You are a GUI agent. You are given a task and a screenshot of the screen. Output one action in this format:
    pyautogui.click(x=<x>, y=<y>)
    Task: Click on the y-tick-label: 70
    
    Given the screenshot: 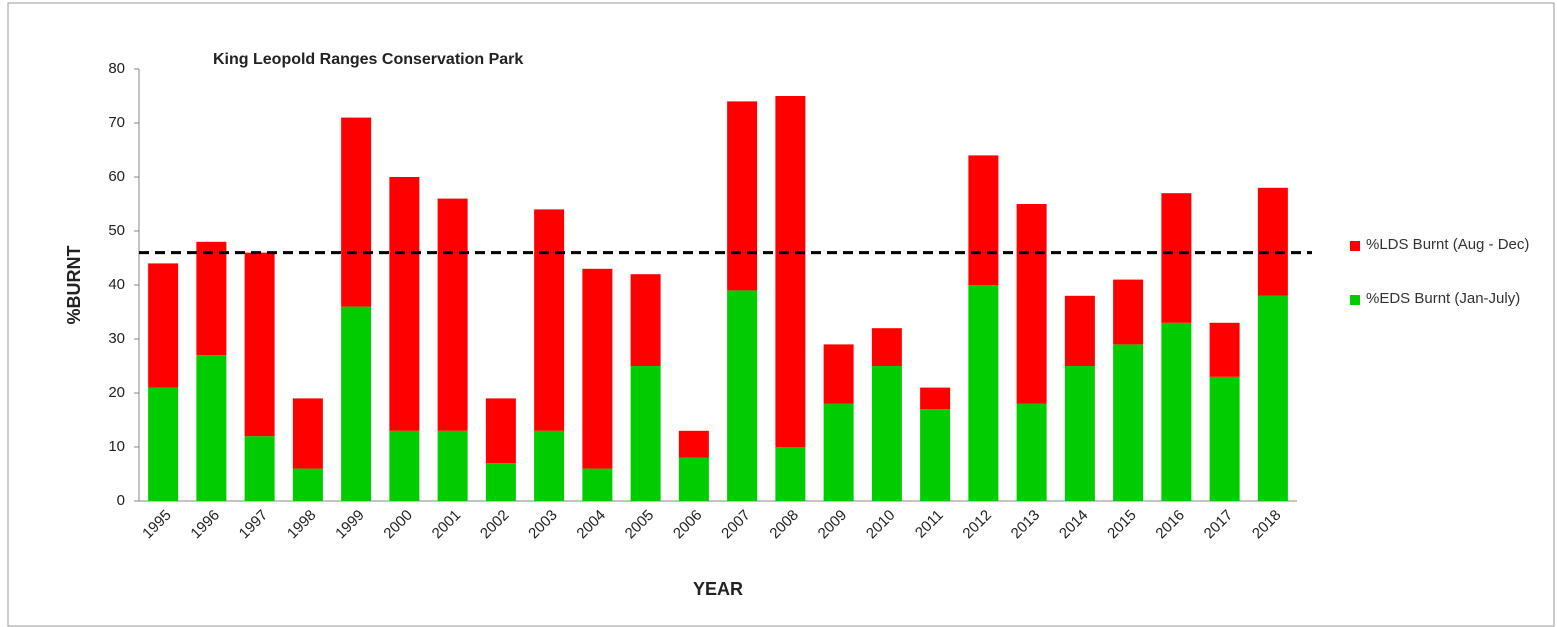 What is the action you would take?
    pyautogui.click(x=116, y=122)
    